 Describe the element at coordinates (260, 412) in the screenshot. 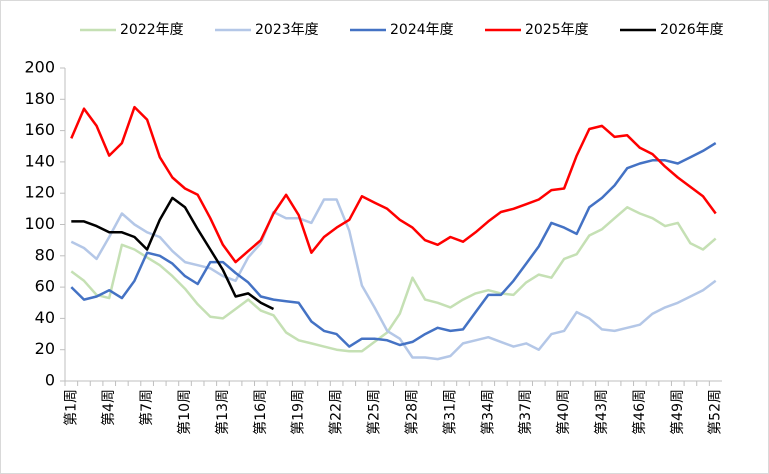

I see `x-tick-label: 第16周` at that location.